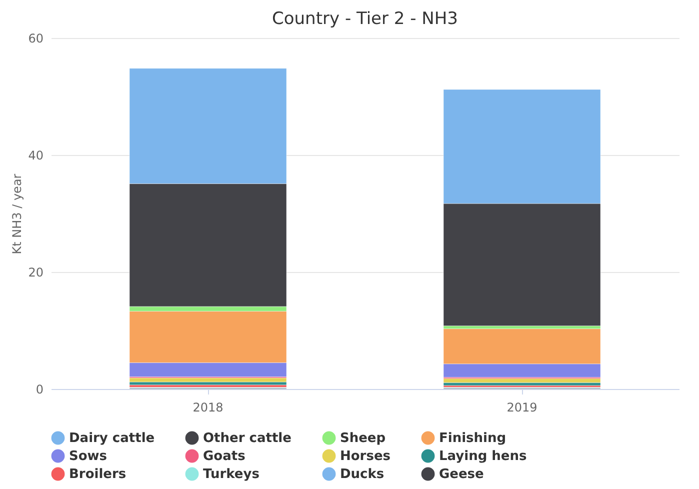 This screenshot has width=699, height=489. Describe the element at coordinates (365, 19) in the screenshot. I see `chart-title: Country - Tier 2 - NH3` at that location.